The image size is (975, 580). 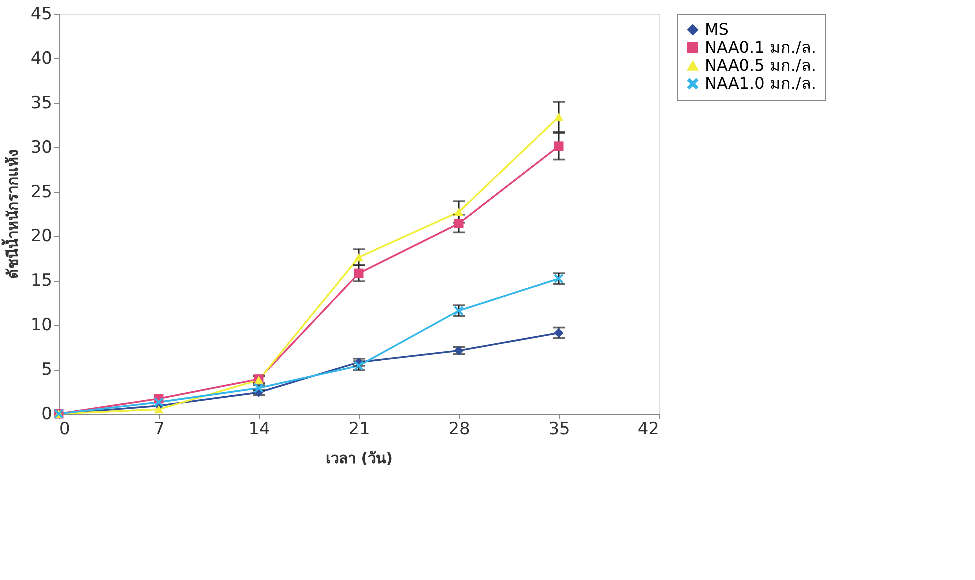 What do you see at coordinates (717, 29) in the screenshot?
I see `legend-label: MS` at bounding box center [717, 29].